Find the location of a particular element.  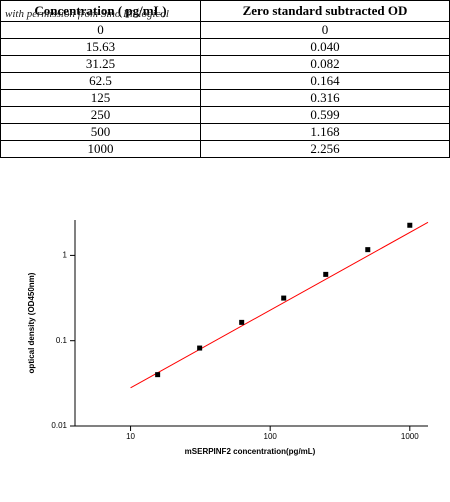

table-row: 250 0.599 is located at coordinates (225, 115).